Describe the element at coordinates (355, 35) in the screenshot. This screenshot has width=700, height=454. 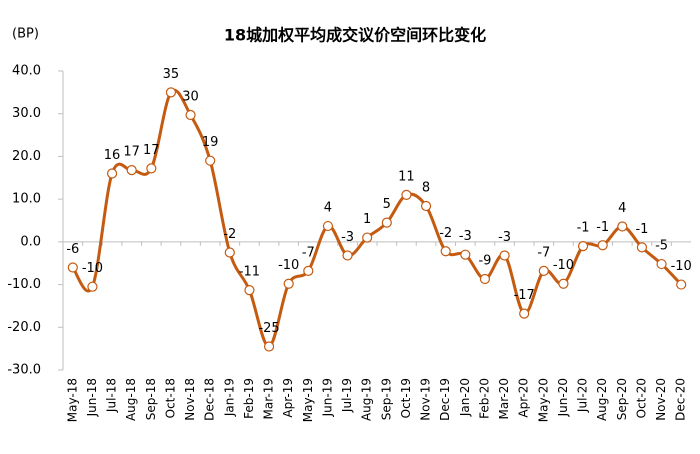
I see `chart-title: 18城加权平均成交议价空间环比变化` at that location.